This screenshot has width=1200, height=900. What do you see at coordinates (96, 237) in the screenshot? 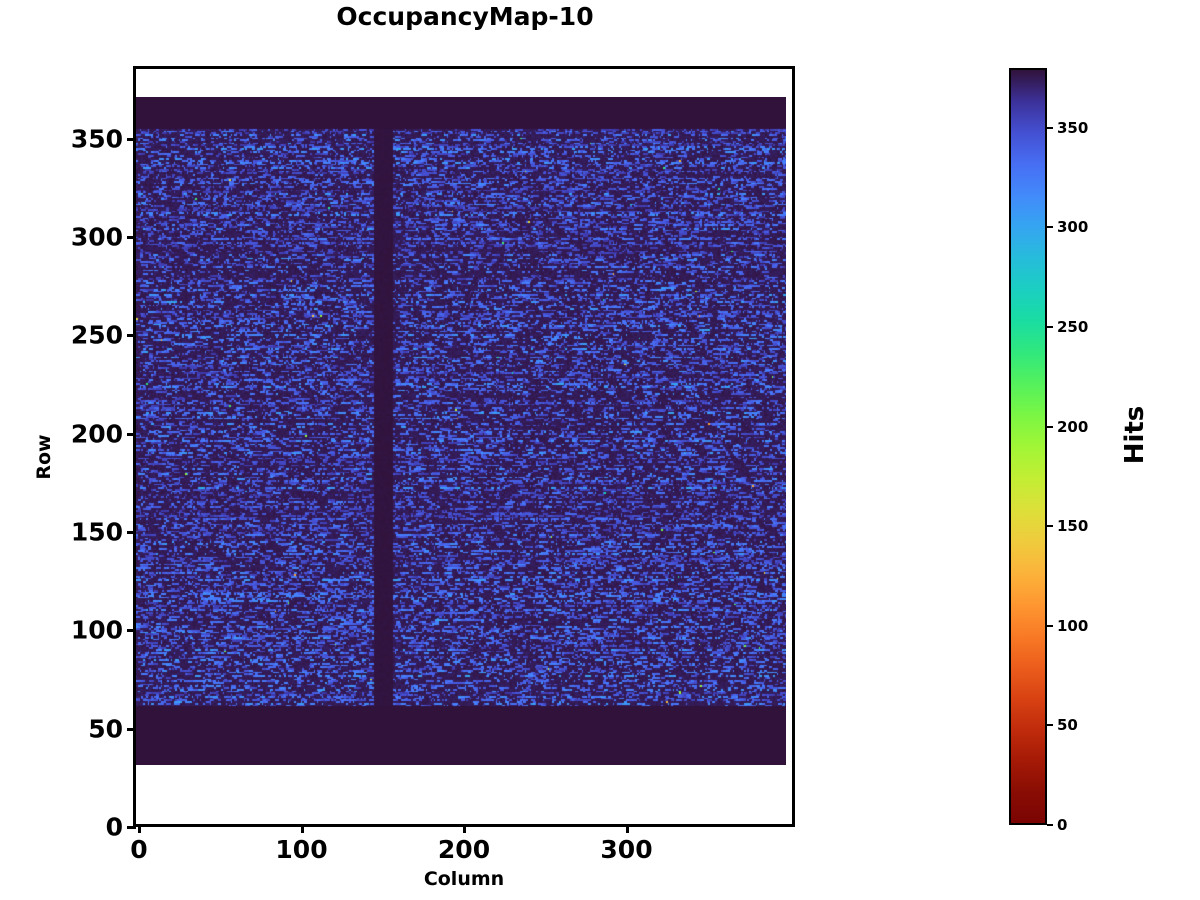
I see `y-tick-label: 300` at bounding box center [96, 237].